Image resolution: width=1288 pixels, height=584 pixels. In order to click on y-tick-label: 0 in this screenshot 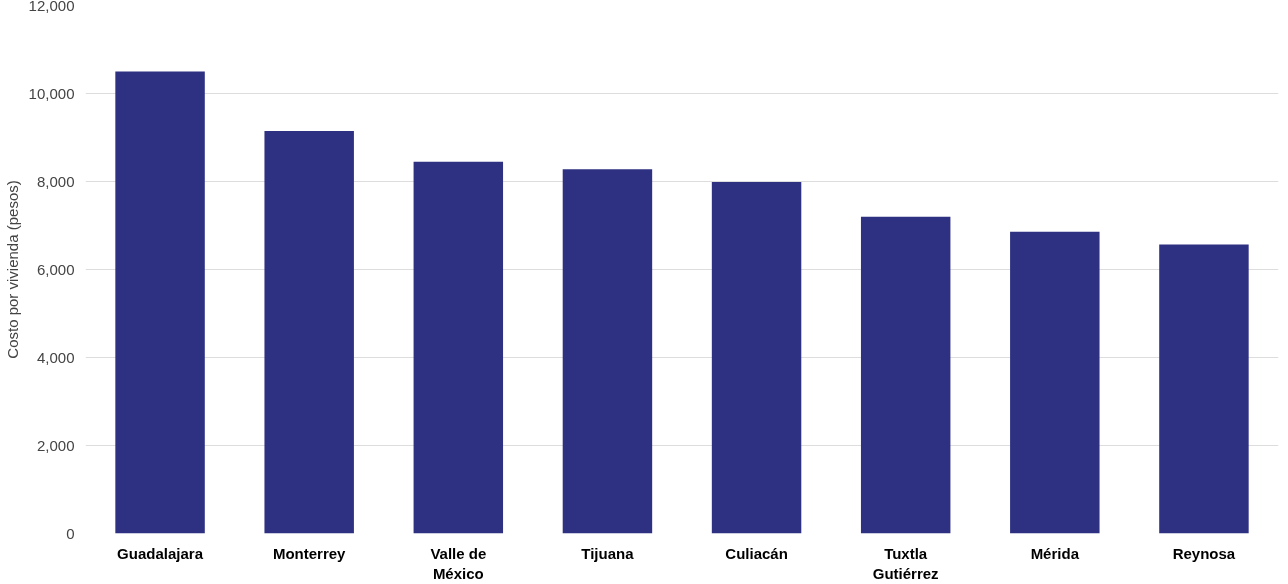, I will do `click(70, 533)`.